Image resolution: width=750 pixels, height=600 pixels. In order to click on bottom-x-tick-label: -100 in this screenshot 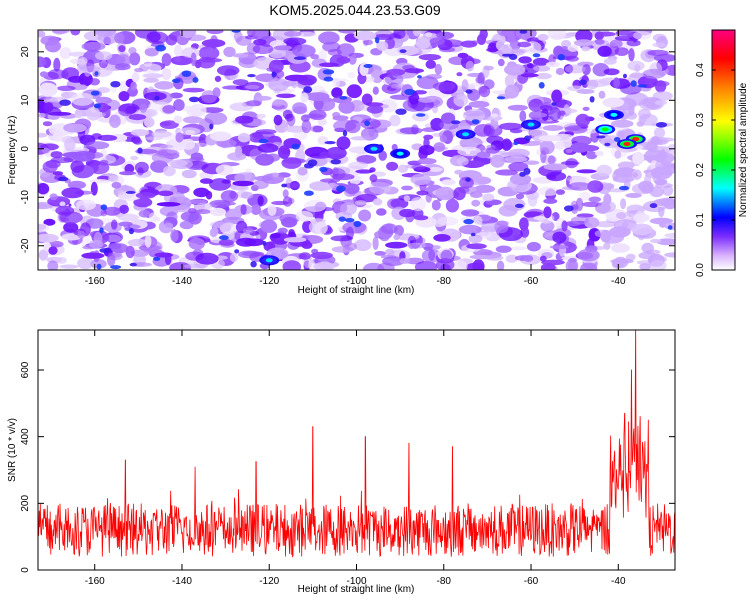, I will do `click(356, 581)`.